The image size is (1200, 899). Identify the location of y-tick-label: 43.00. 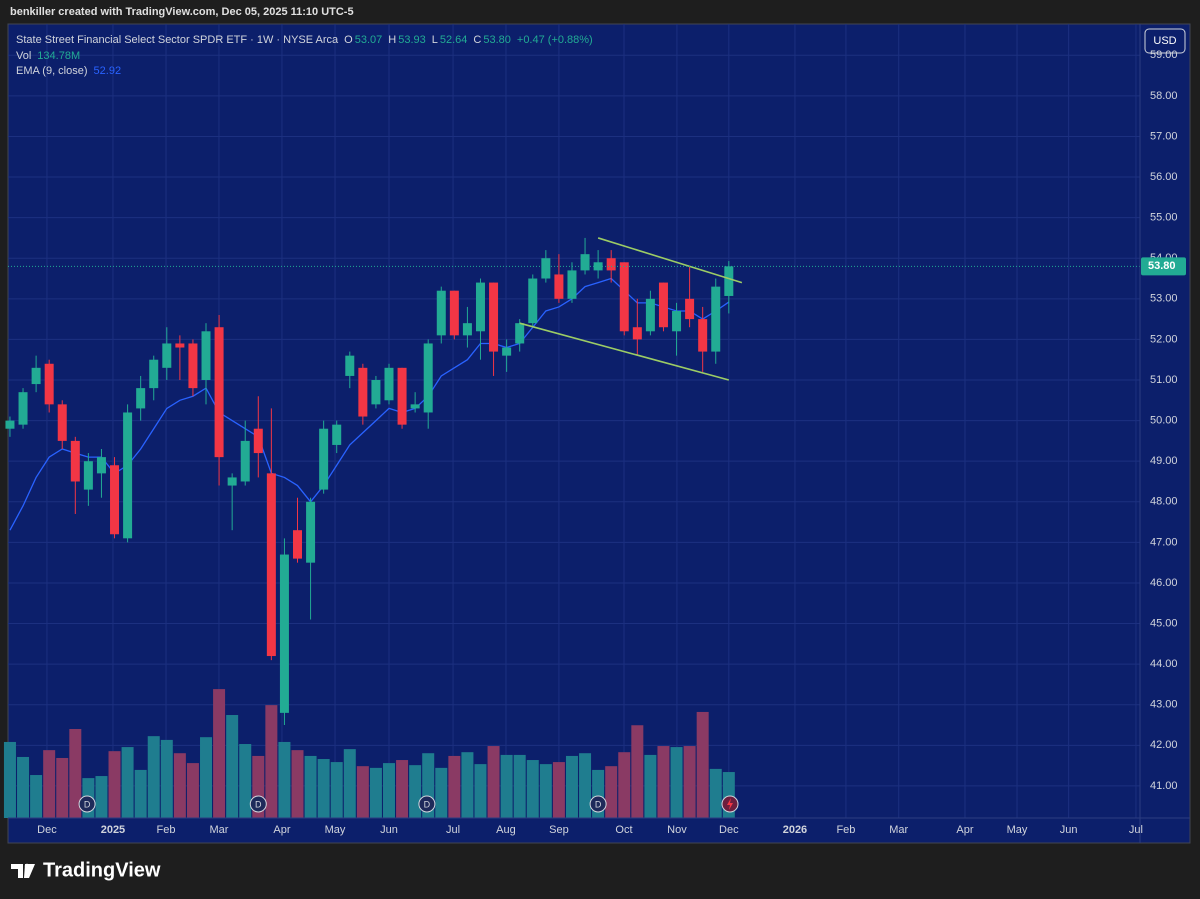
(1164, 705).